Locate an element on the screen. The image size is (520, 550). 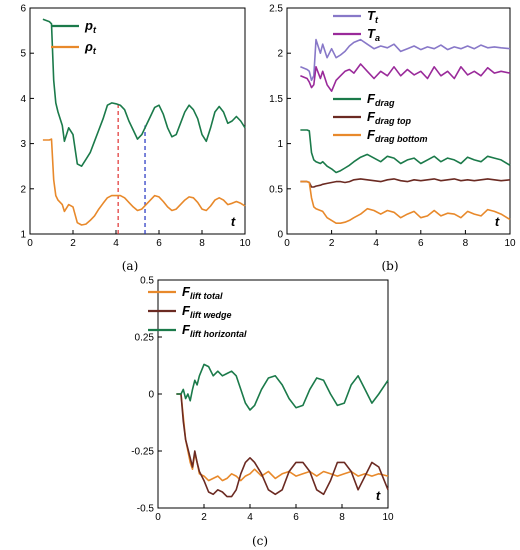
legend-symbol: p is located at coordinates (88, 25).